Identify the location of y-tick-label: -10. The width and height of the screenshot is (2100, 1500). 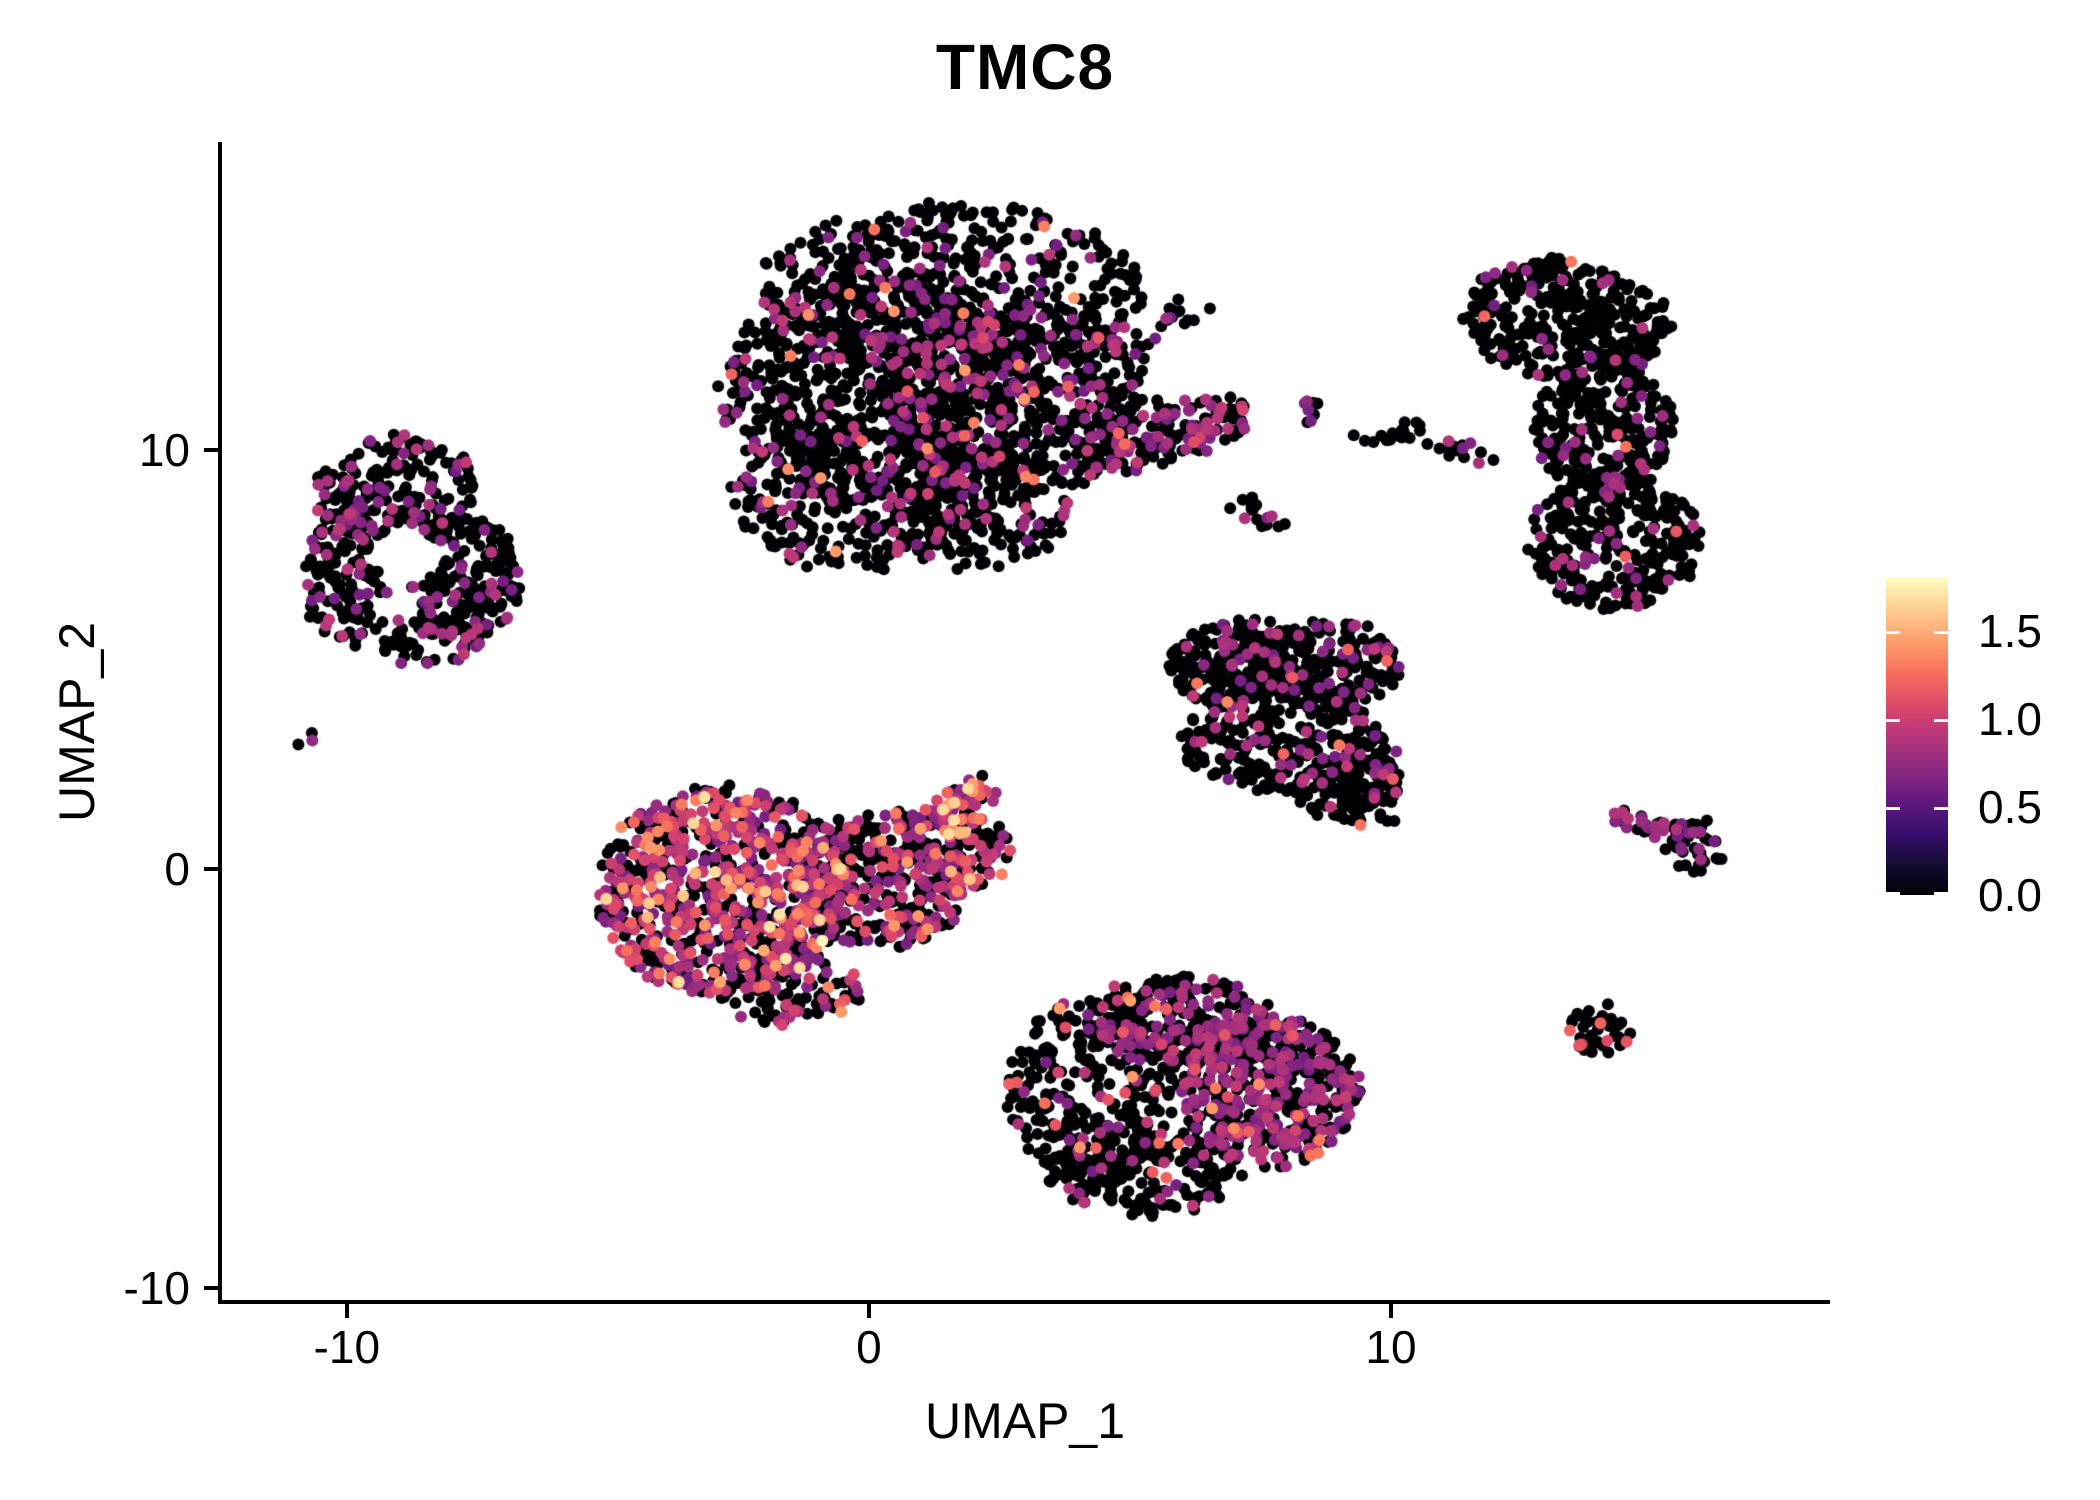
(156, 1288).